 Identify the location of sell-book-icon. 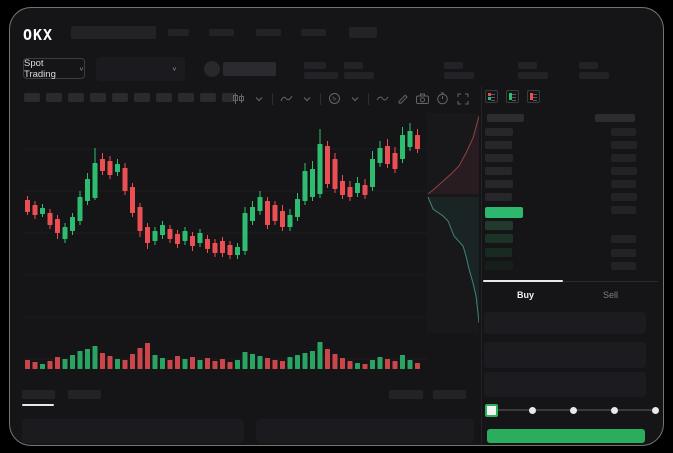
(533, 96).